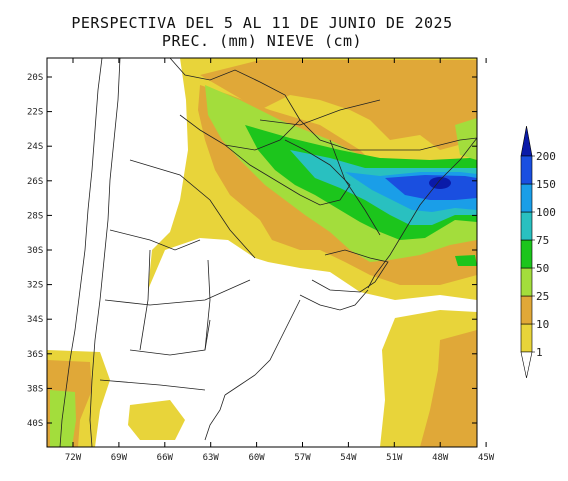 Image resolution: width=568 pixels, height=481 pixels. Describe the element at coordinates (256, 458) in the screenshot. I see `lon-tick-label: 60W` at that location.